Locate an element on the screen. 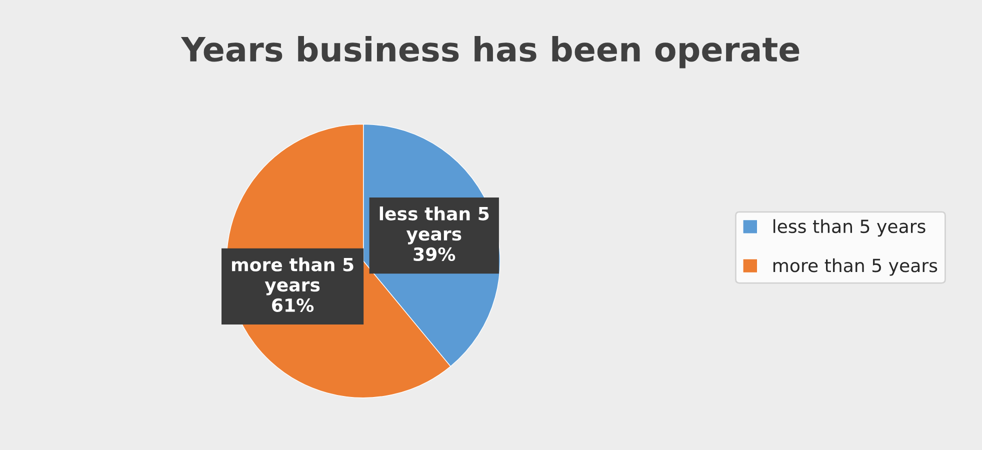 This screenshot has height=450, width=982. legend-label: less than 5 years is located at coordinates (850, 228).